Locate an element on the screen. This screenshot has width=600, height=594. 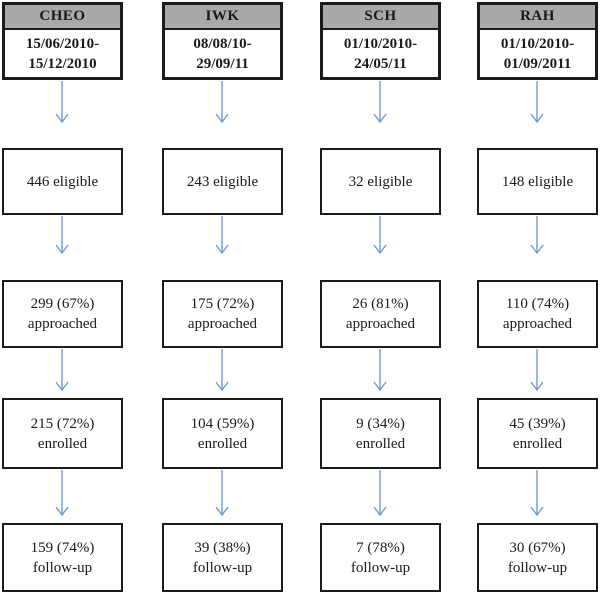
follow-up-value: 39 (38%) is located at coordinates (222, 547).